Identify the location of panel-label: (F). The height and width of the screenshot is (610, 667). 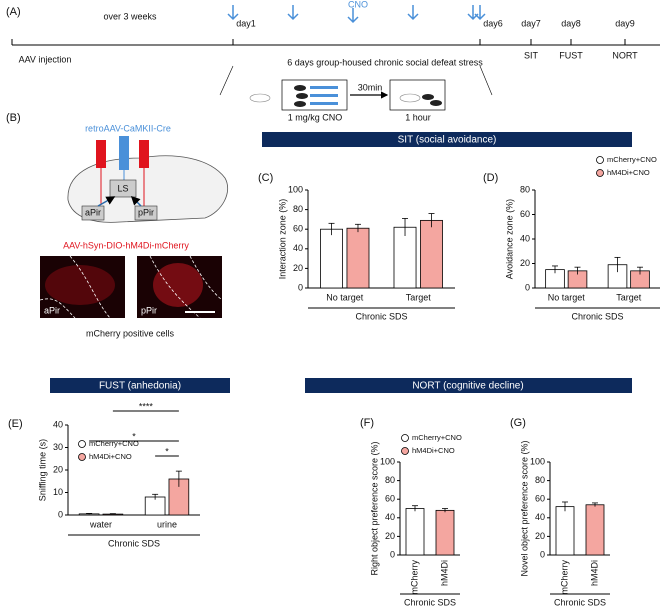
(367, 423).